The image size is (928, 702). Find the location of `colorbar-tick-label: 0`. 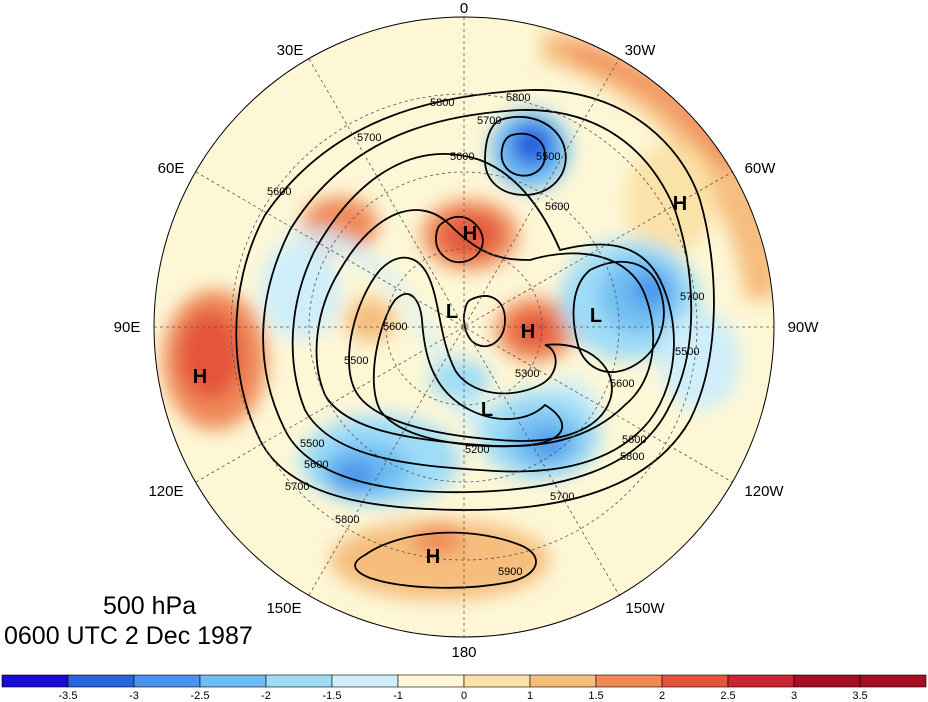

colorbar-tick-label: 0 is located at coordinates (464, 696).